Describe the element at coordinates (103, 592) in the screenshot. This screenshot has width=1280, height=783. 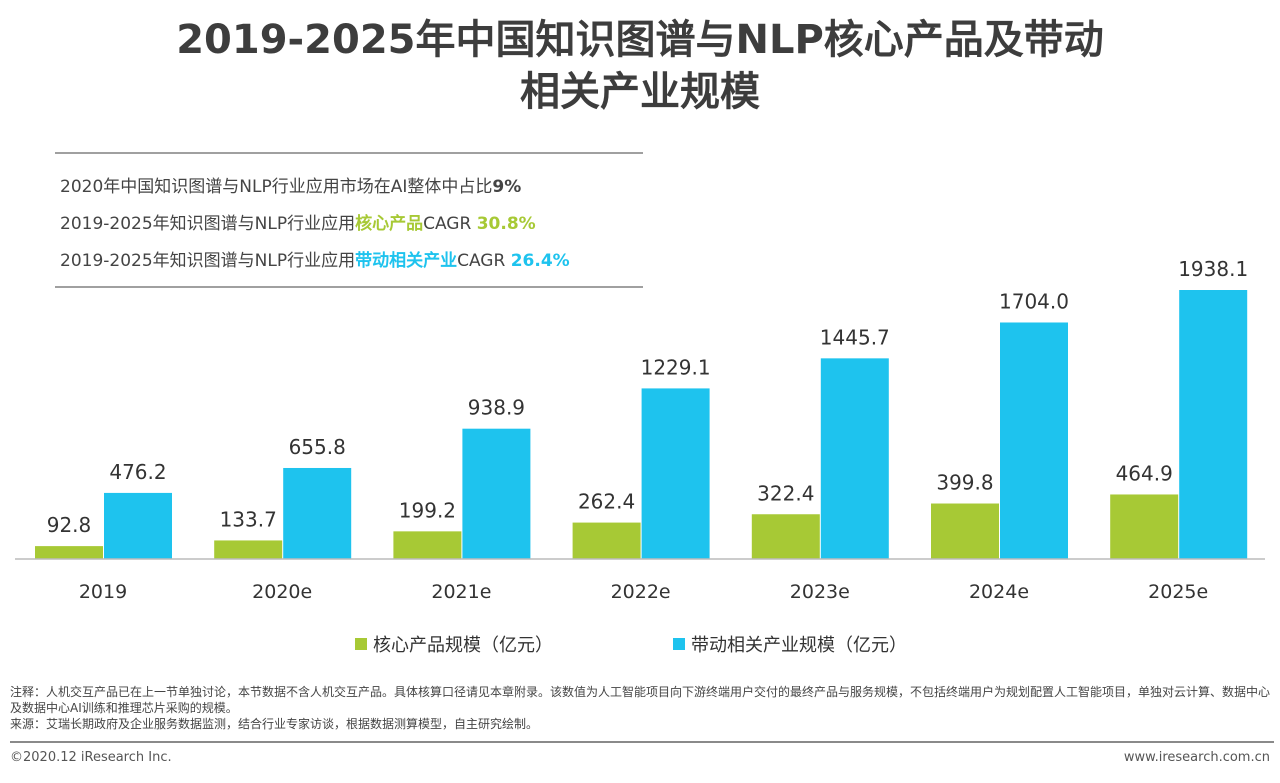
I see `x-tick-label: 2019` at that location.